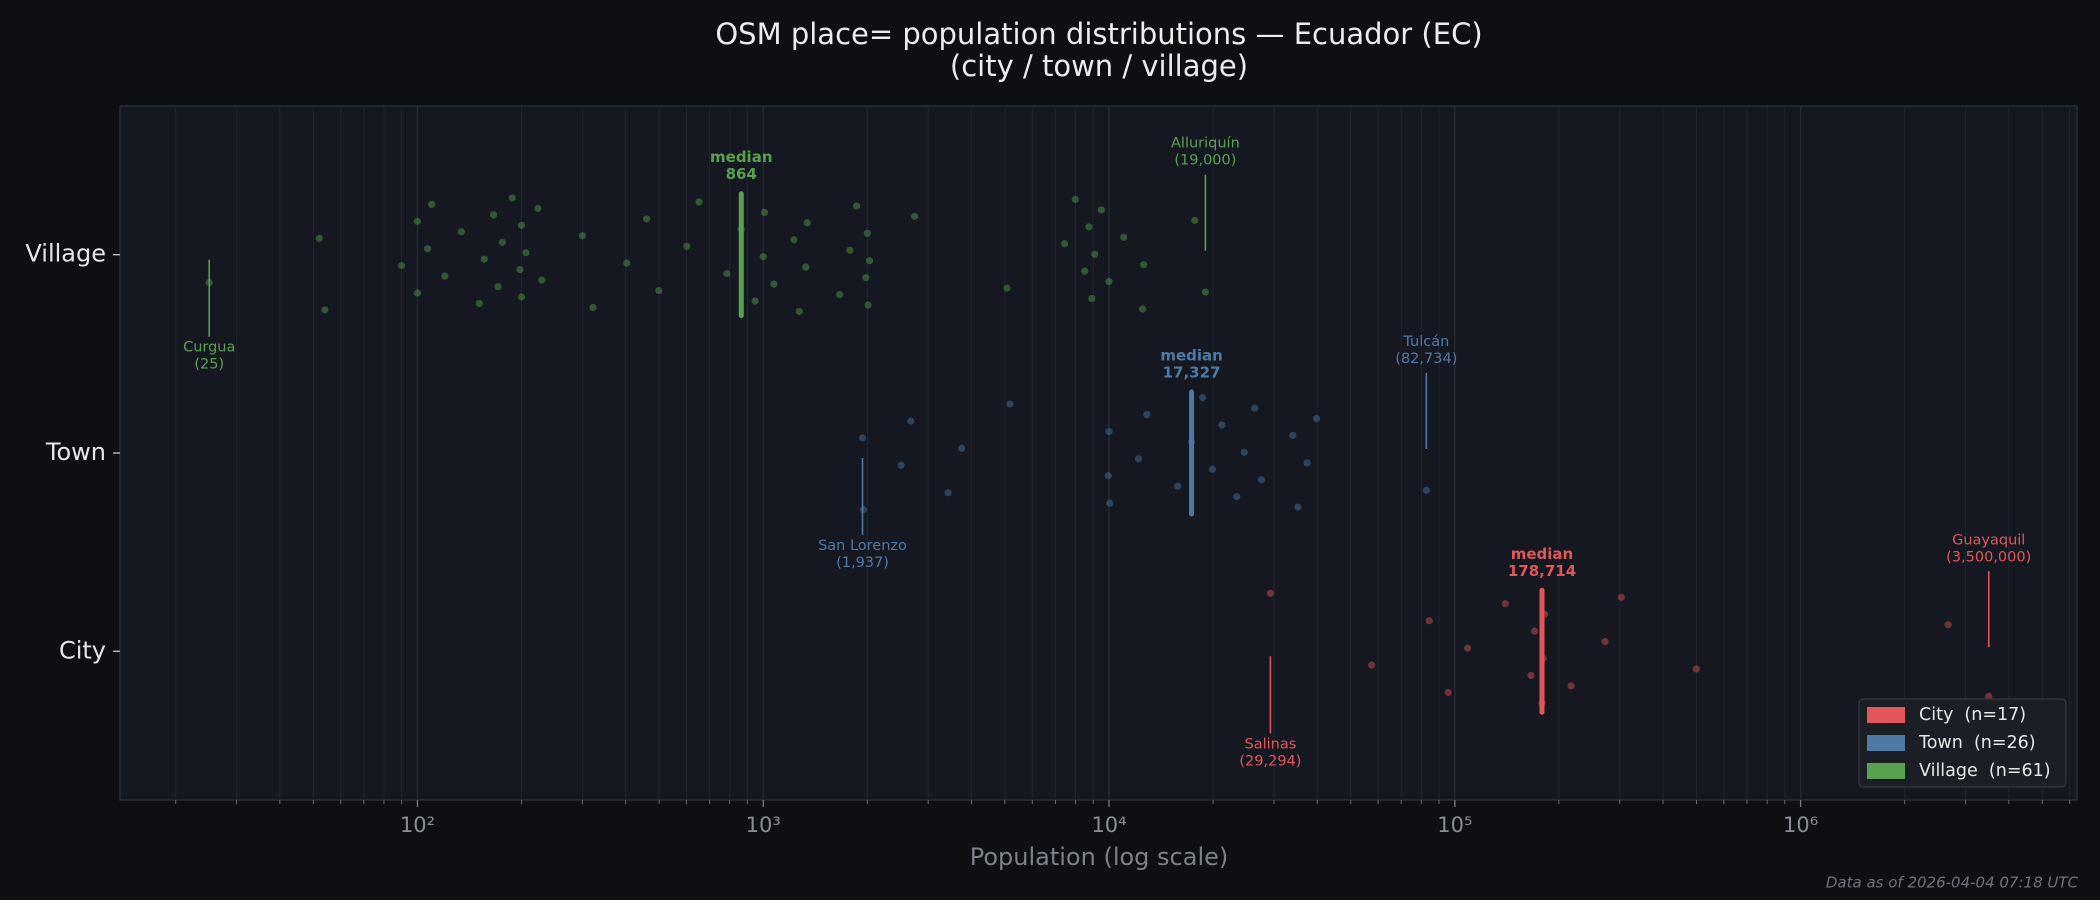  I want to click on max-name: Tulcán, so click(1425, 342).